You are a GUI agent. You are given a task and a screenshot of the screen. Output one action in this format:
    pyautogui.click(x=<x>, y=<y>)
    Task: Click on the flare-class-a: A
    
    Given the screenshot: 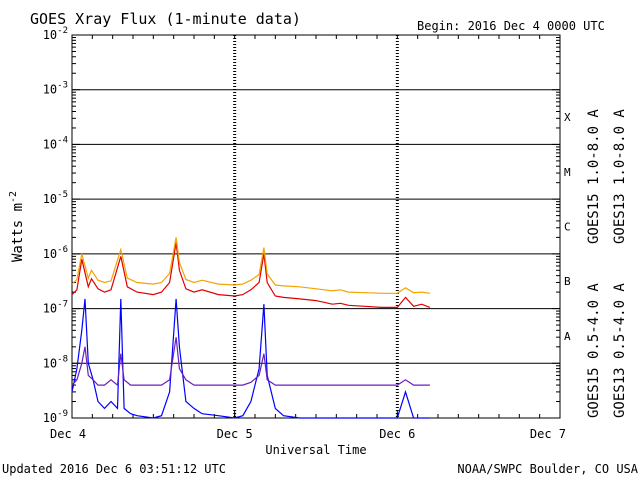 What is the action you would take?
    pyautogui.click(x=567, y=336)
    